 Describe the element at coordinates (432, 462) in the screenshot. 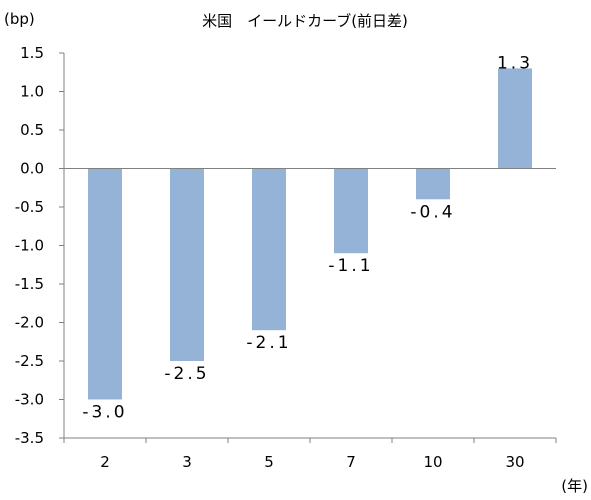

I see `x-tick-label: 10` at that location.